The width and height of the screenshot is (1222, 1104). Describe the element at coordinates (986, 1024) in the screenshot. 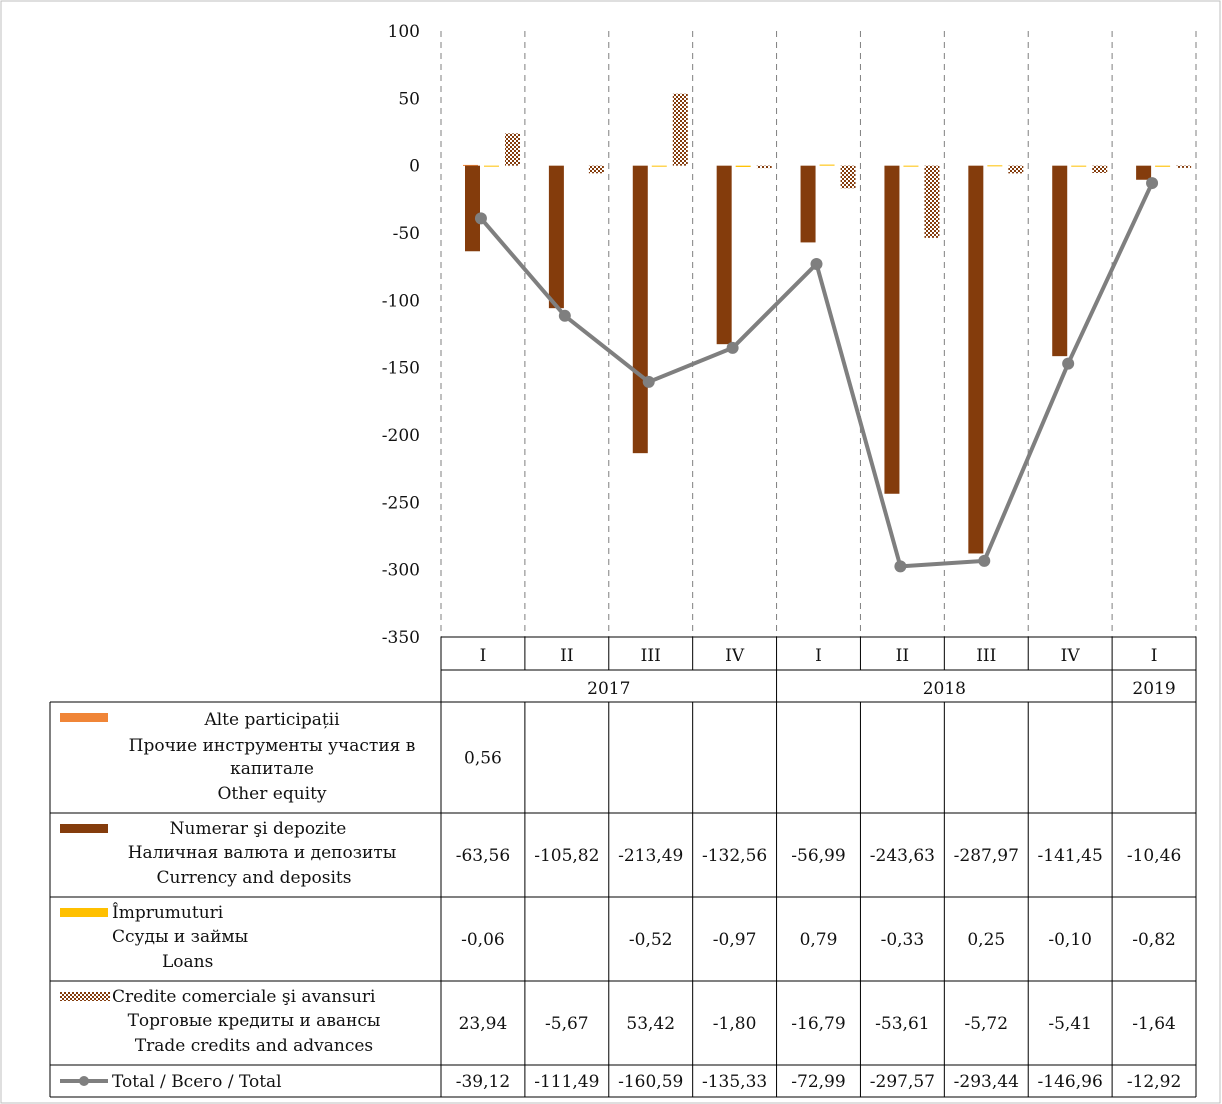

I see `data-label: -5,72` at that location.